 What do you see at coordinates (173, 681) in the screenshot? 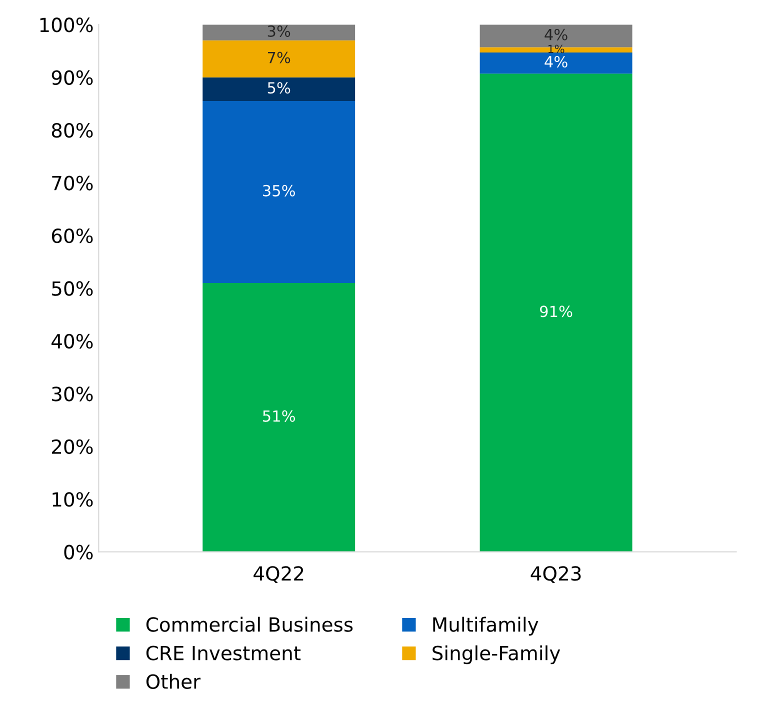
I see `legend-label: Other` at bounding box center [173, 681].